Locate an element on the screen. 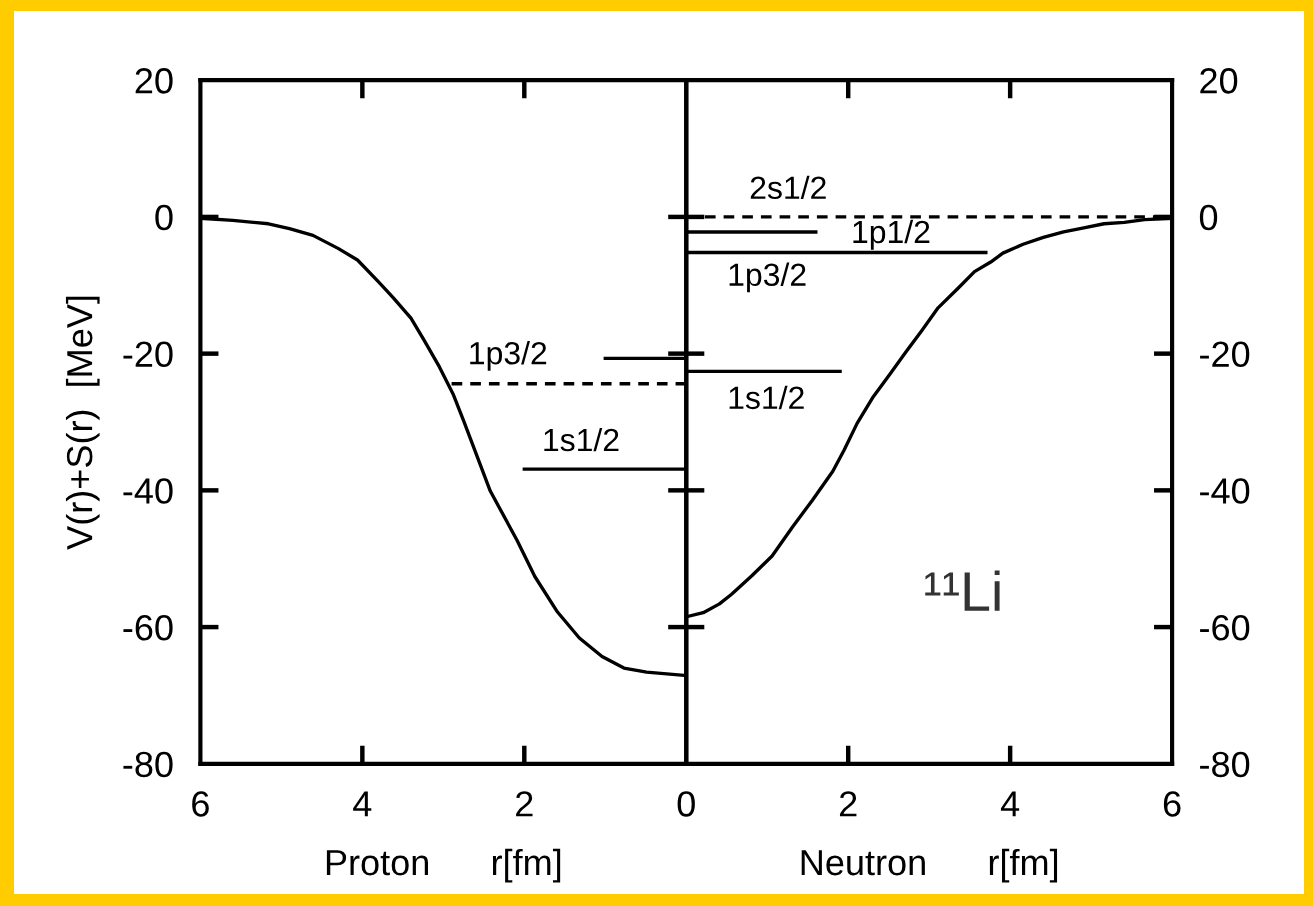 The height and width of the screenshot is (906, 1313). series-label: 1p1/2 is located at coordinates (891, 234).